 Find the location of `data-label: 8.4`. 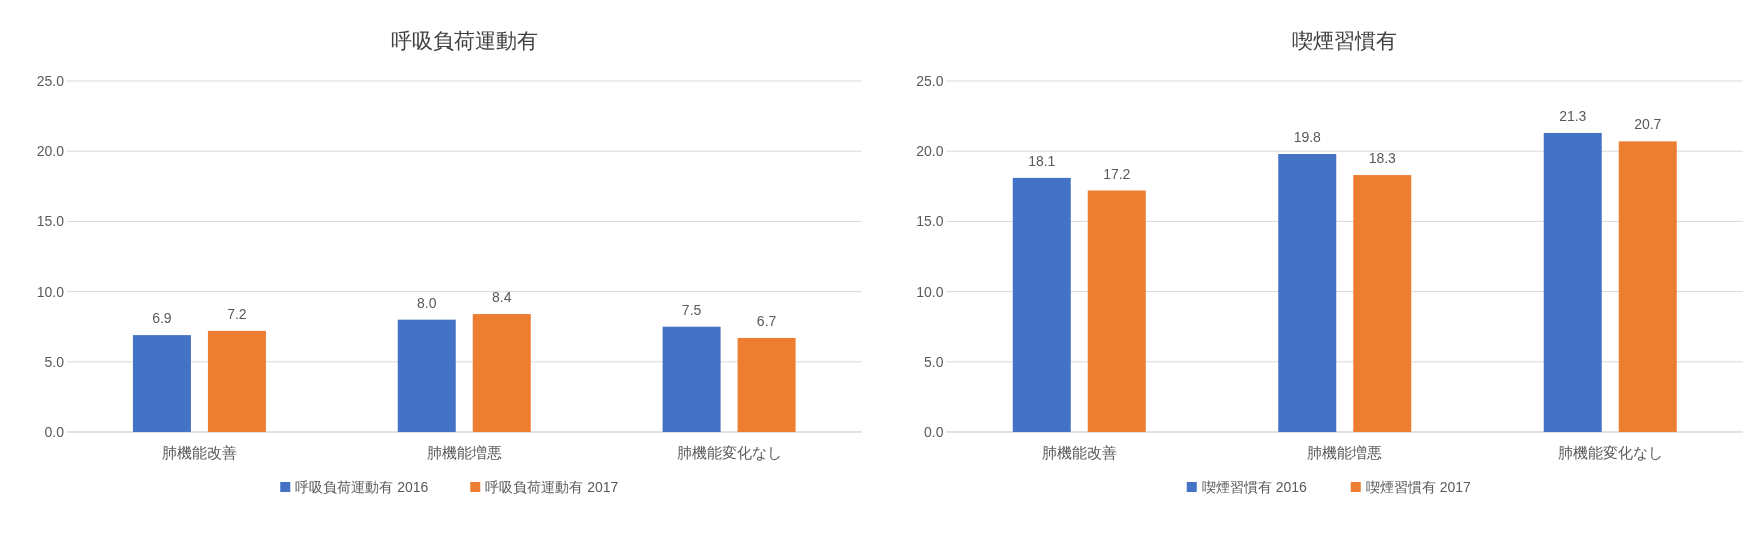

data-label: 8.4 is located at coordinates (502, 297).